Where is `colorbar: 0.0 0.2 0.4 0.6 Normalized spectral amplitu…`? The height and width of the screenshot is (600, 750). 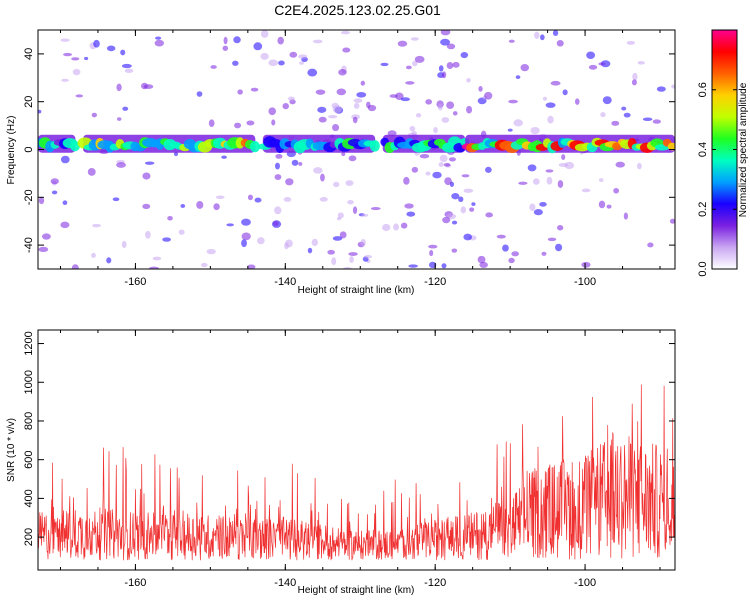
colorbar: 0.0 0.2 0.4 0.6 Normalized spectral amplitu… is located at coordinates (723, 153).